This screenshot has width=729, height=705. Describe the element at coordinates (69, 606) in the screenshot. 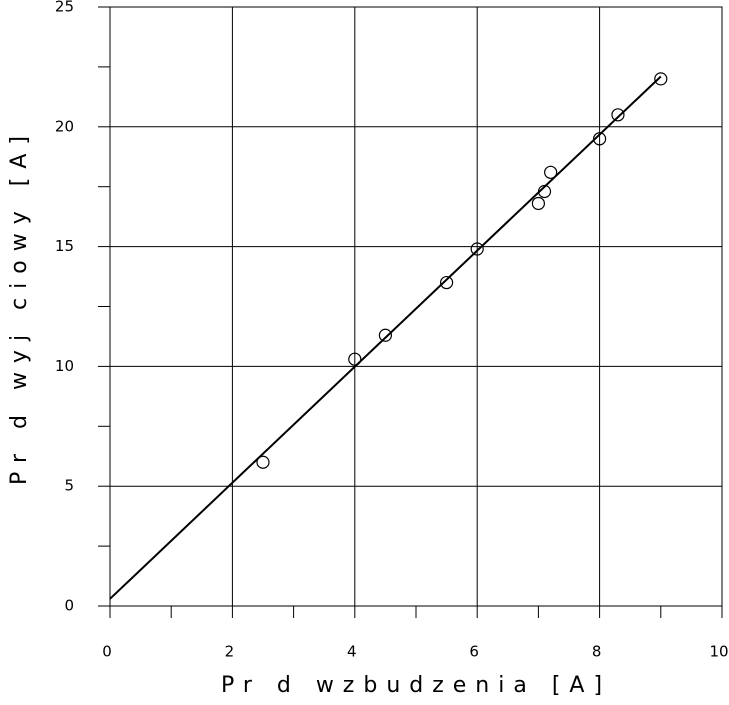

I see `y-tick-label: 0` at that location.